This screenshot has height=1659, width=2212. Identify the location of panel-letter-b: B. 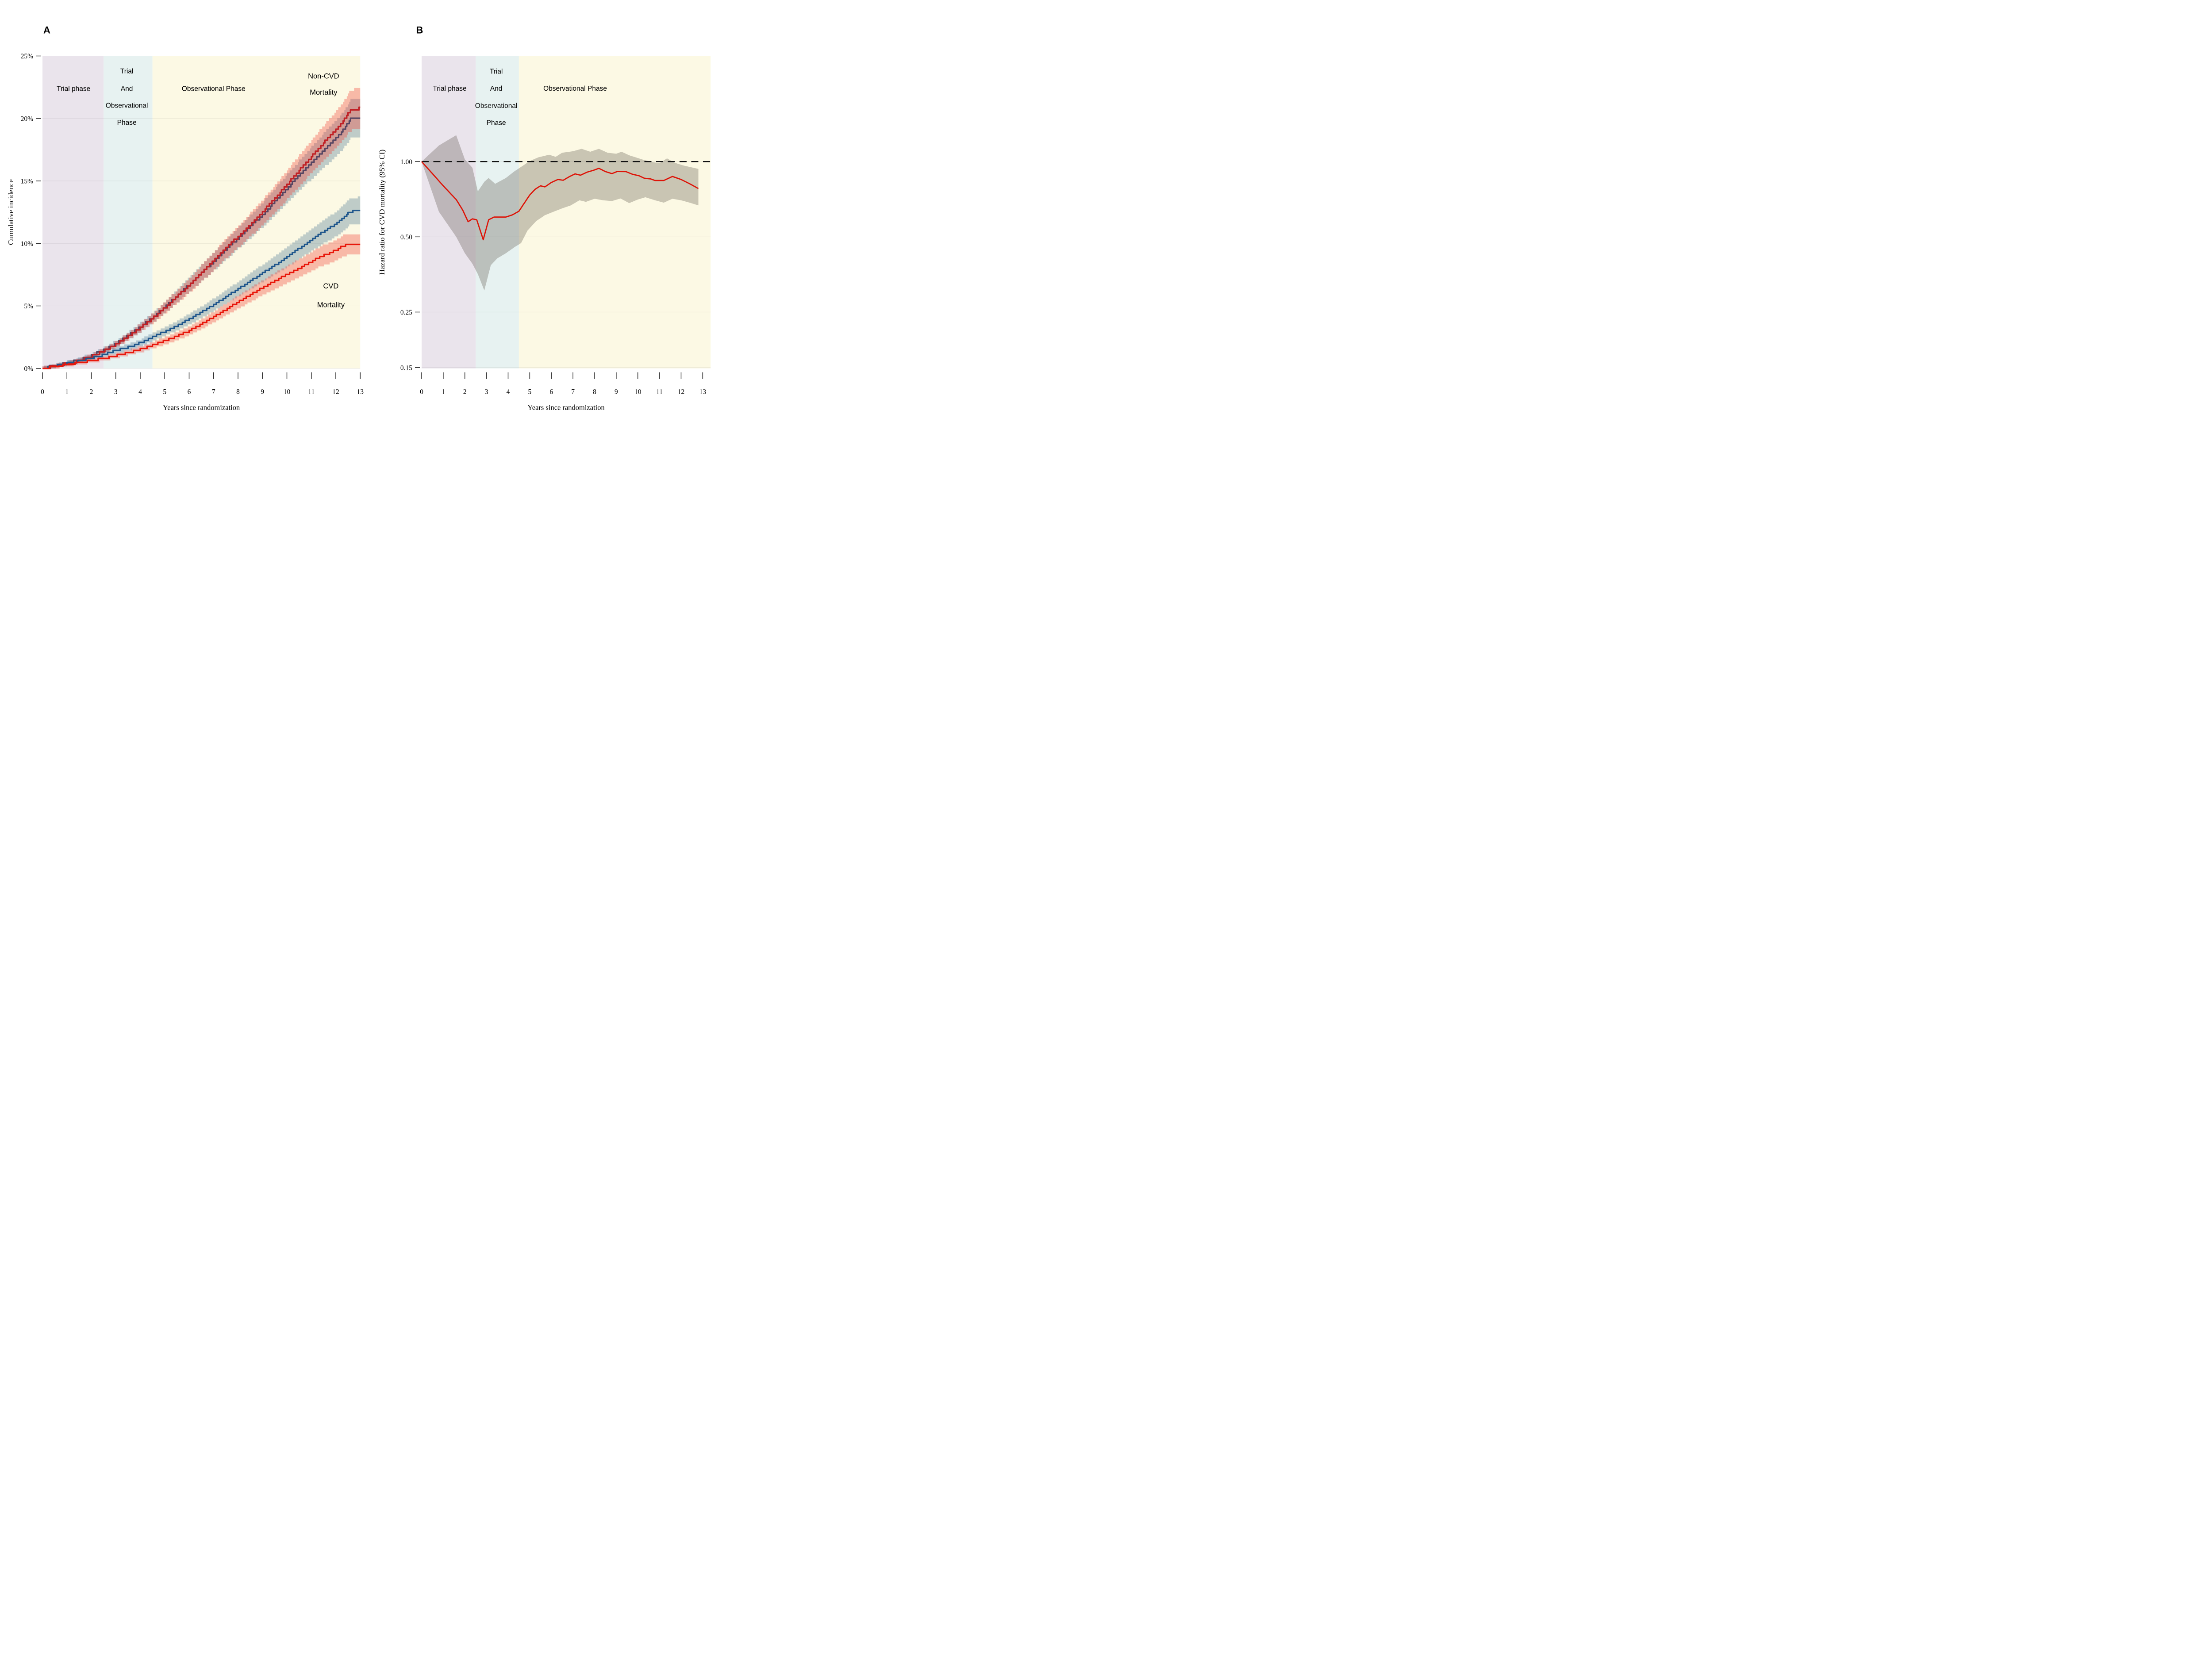
(419, 30).